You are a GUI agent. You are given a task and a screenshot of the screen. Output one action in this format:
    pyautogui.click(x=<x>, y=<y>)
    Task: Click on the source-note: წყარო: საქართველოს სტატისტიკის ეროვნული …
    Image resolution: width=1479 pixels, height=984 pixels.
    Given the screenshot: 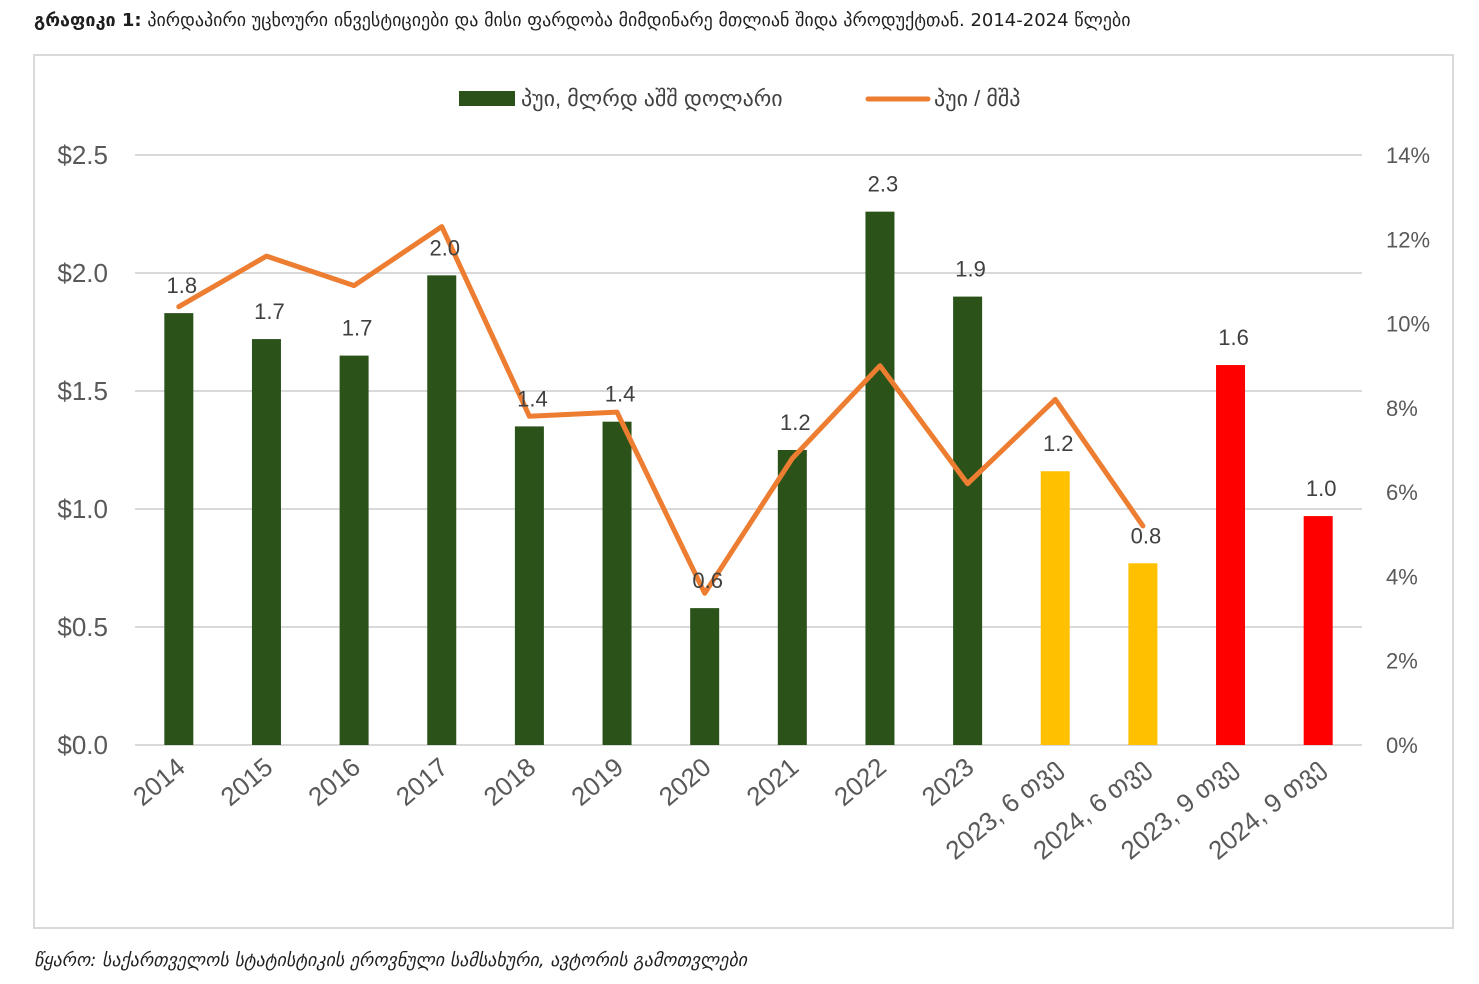 What is the action you would take?
    pyautogui.click(x=391, y=960)
    